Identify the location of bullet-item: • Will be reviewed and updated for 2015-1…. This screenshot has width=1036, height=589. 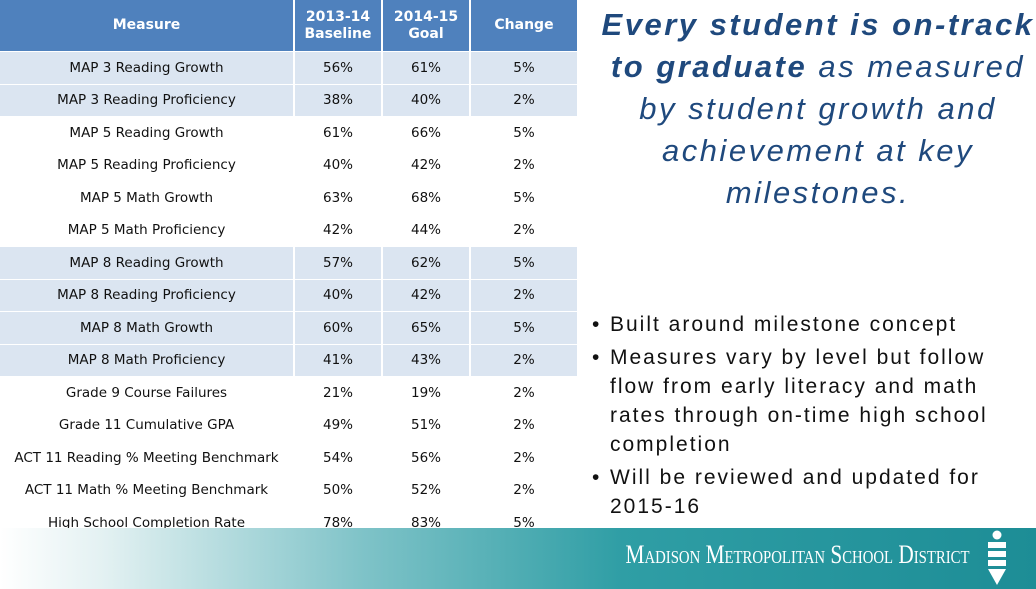
(810, 492).